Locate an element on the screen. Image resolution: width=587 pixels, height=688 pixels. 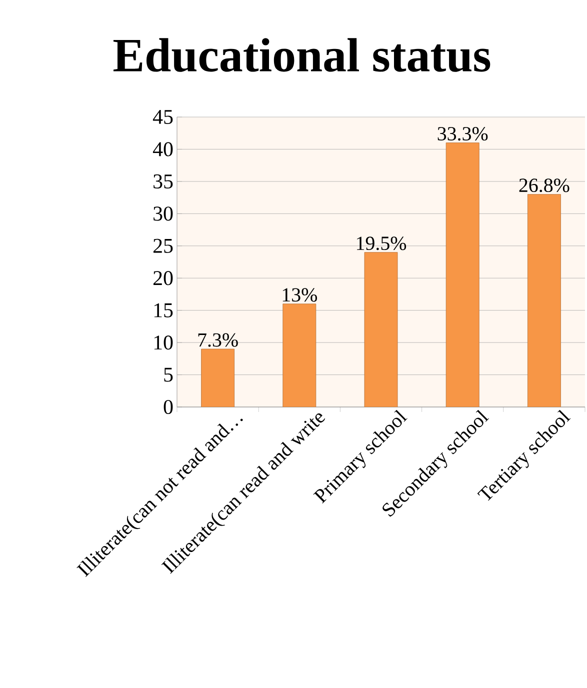
y-tick-label: 10 is located at coordinates (163, 343).